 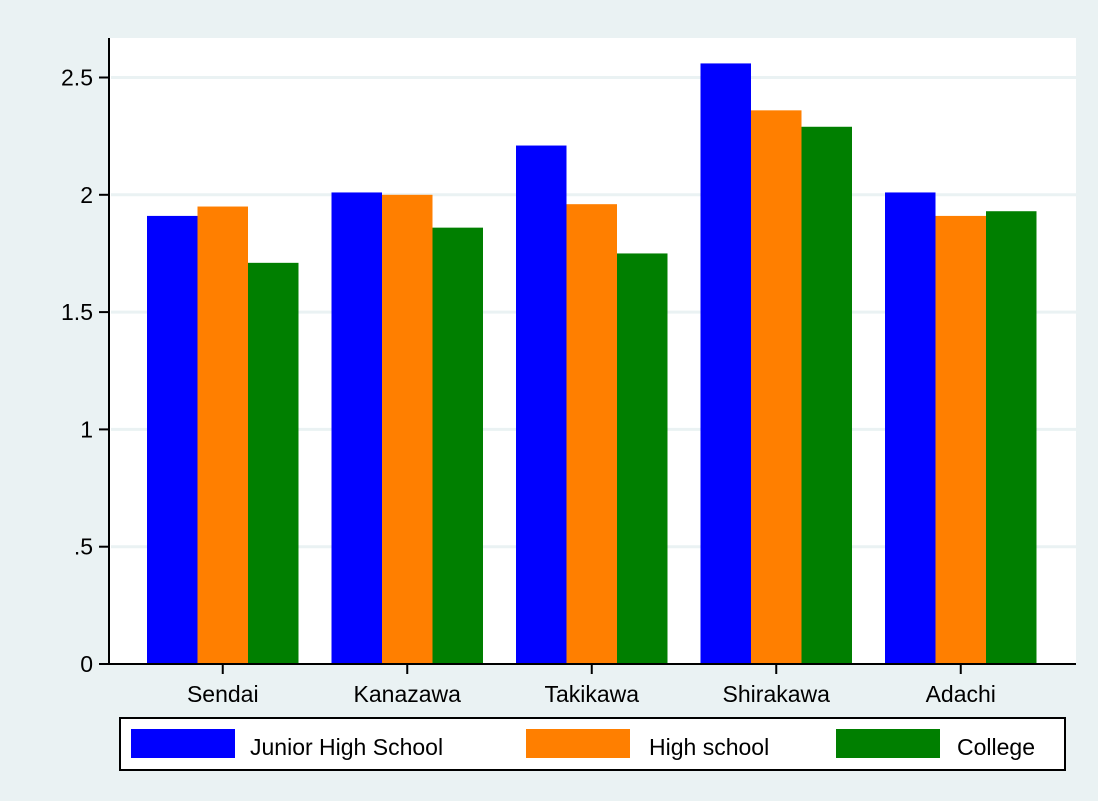 What do you see at coordinates (346, 747) in the screenshot?
I see `legend-label: Junior High School` at bounding box center [346, 747].